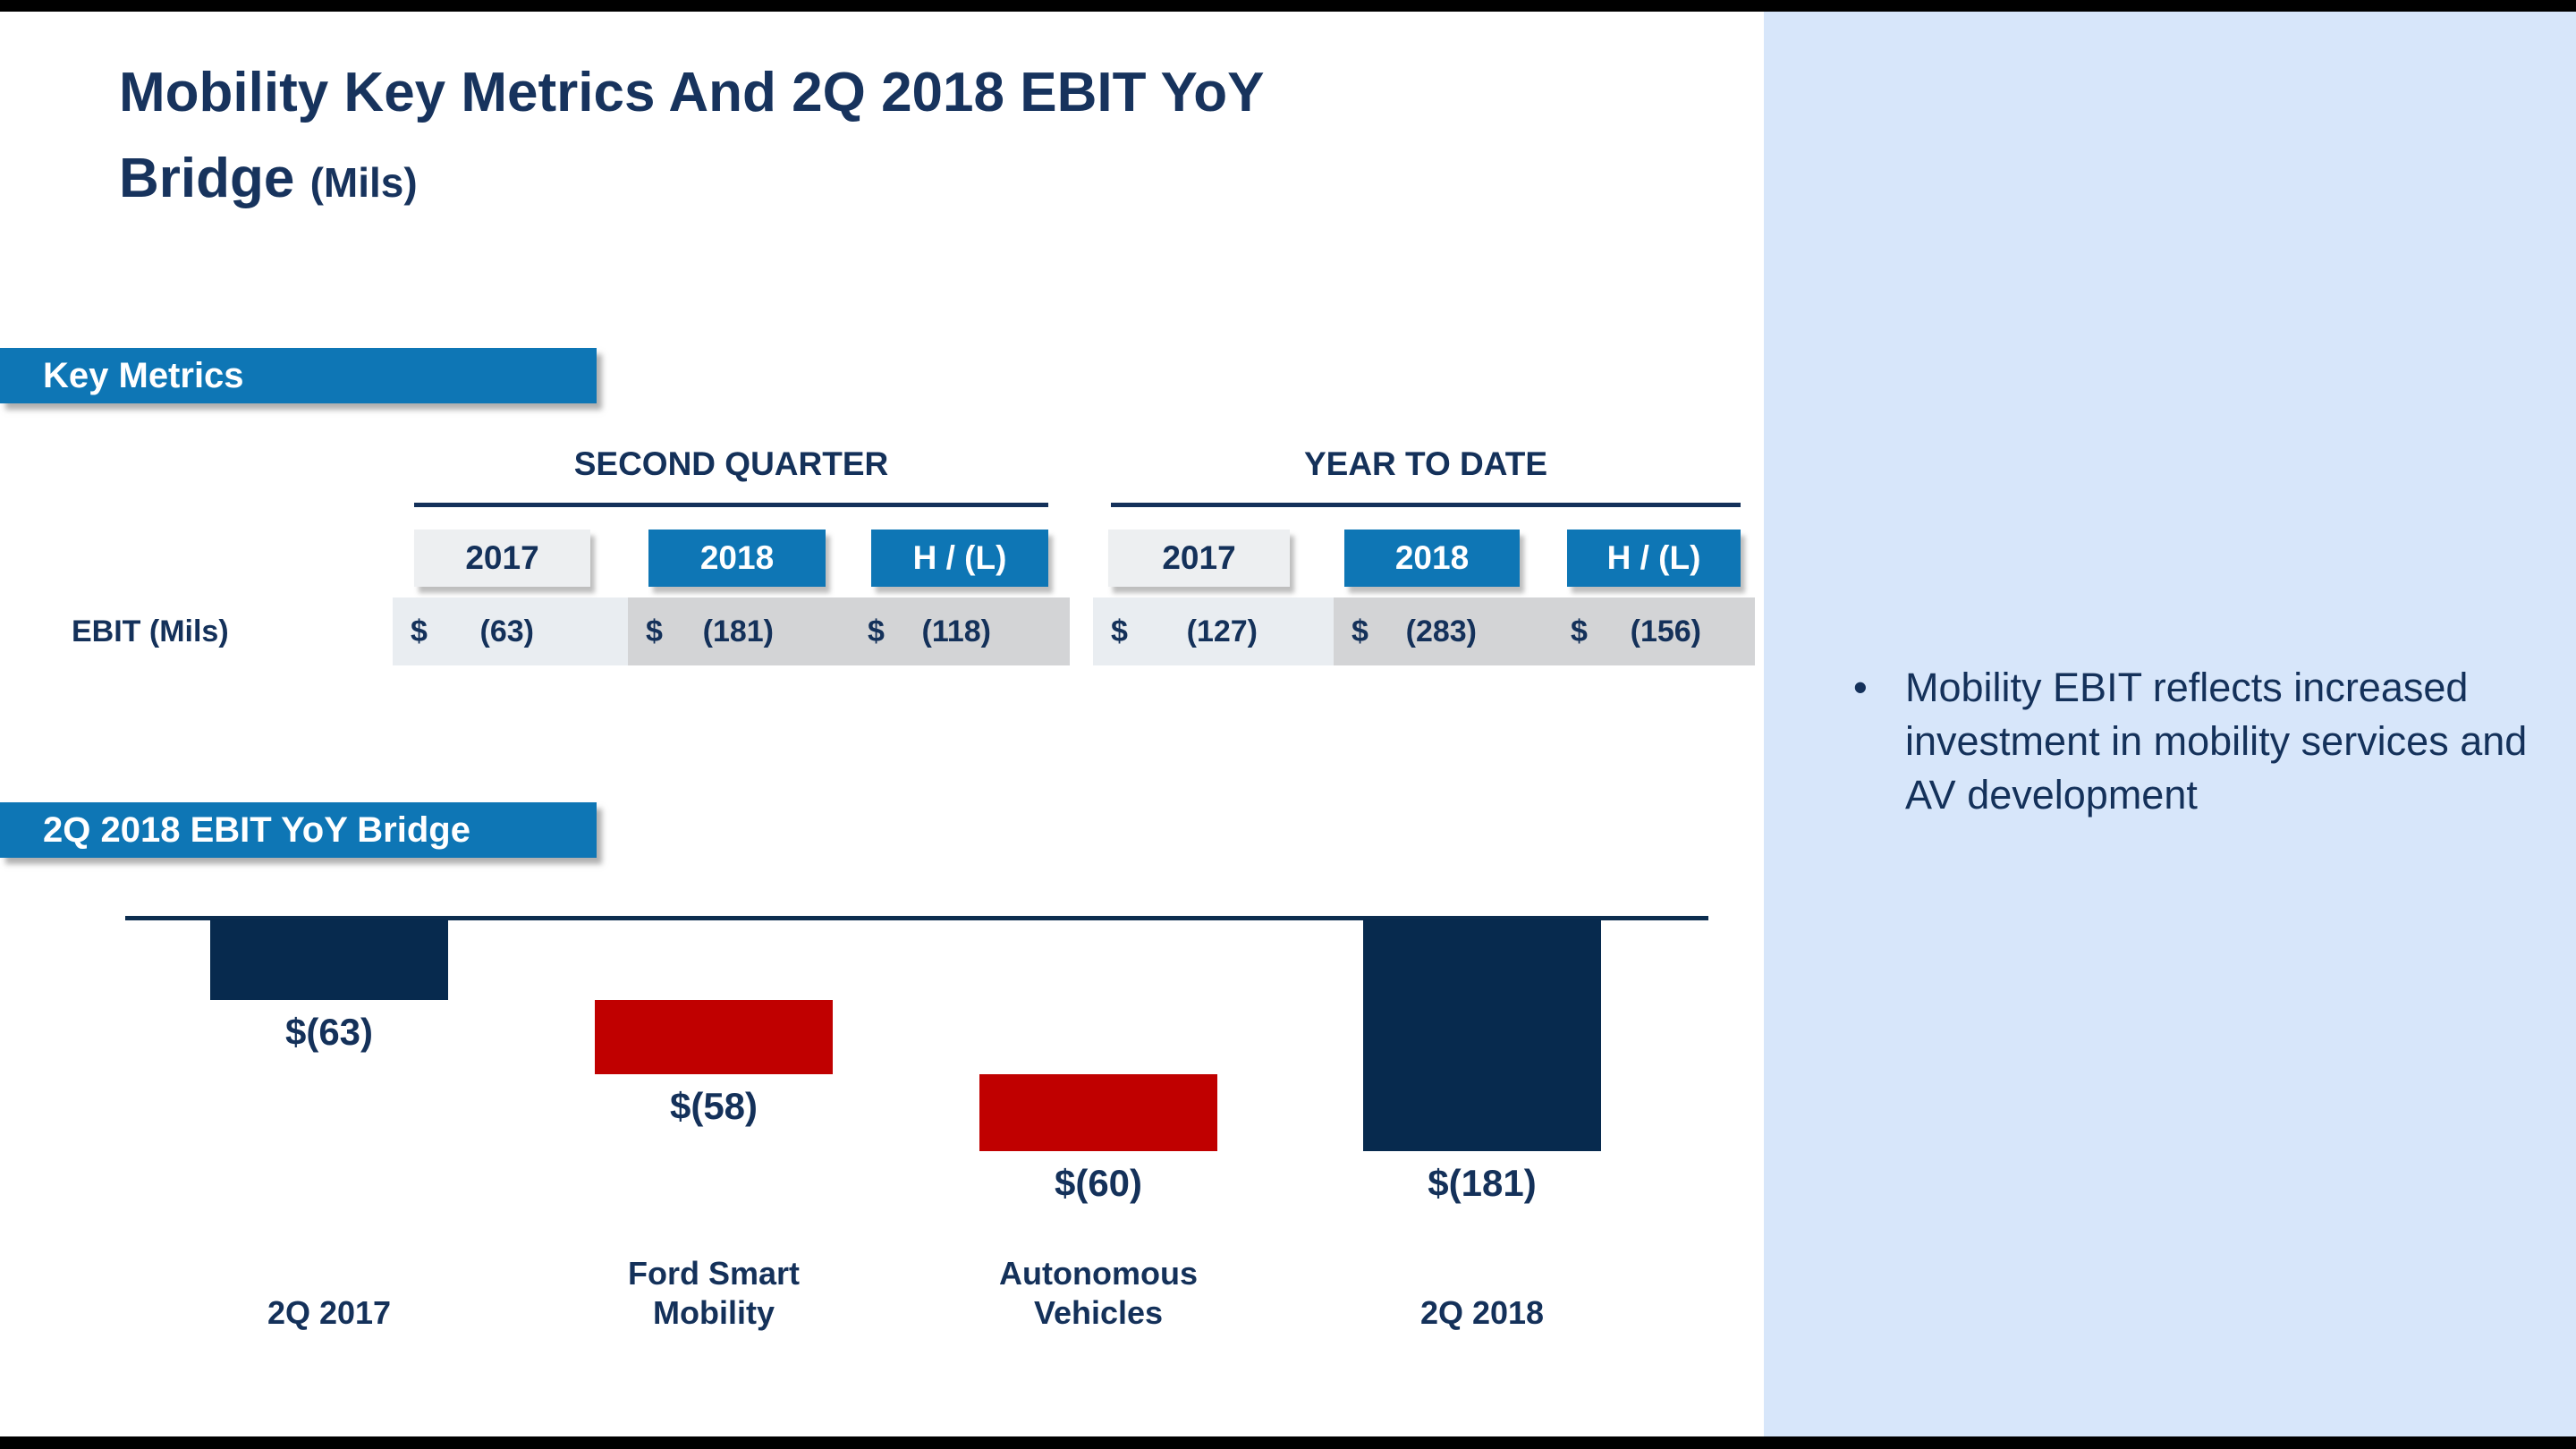 The height and width of the screenshot is (1449, 2576). I want to click on ebit-cell-sq-2018: $ (181), so click(739, 631).